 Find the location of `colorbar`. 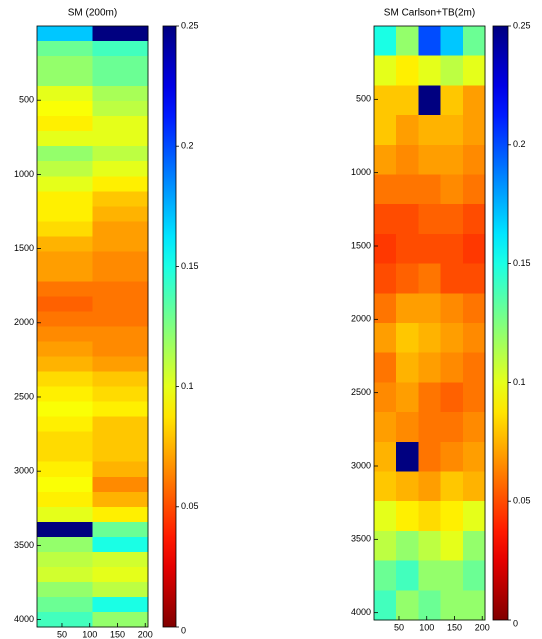

colorbar is located at coordinates (500, 323).